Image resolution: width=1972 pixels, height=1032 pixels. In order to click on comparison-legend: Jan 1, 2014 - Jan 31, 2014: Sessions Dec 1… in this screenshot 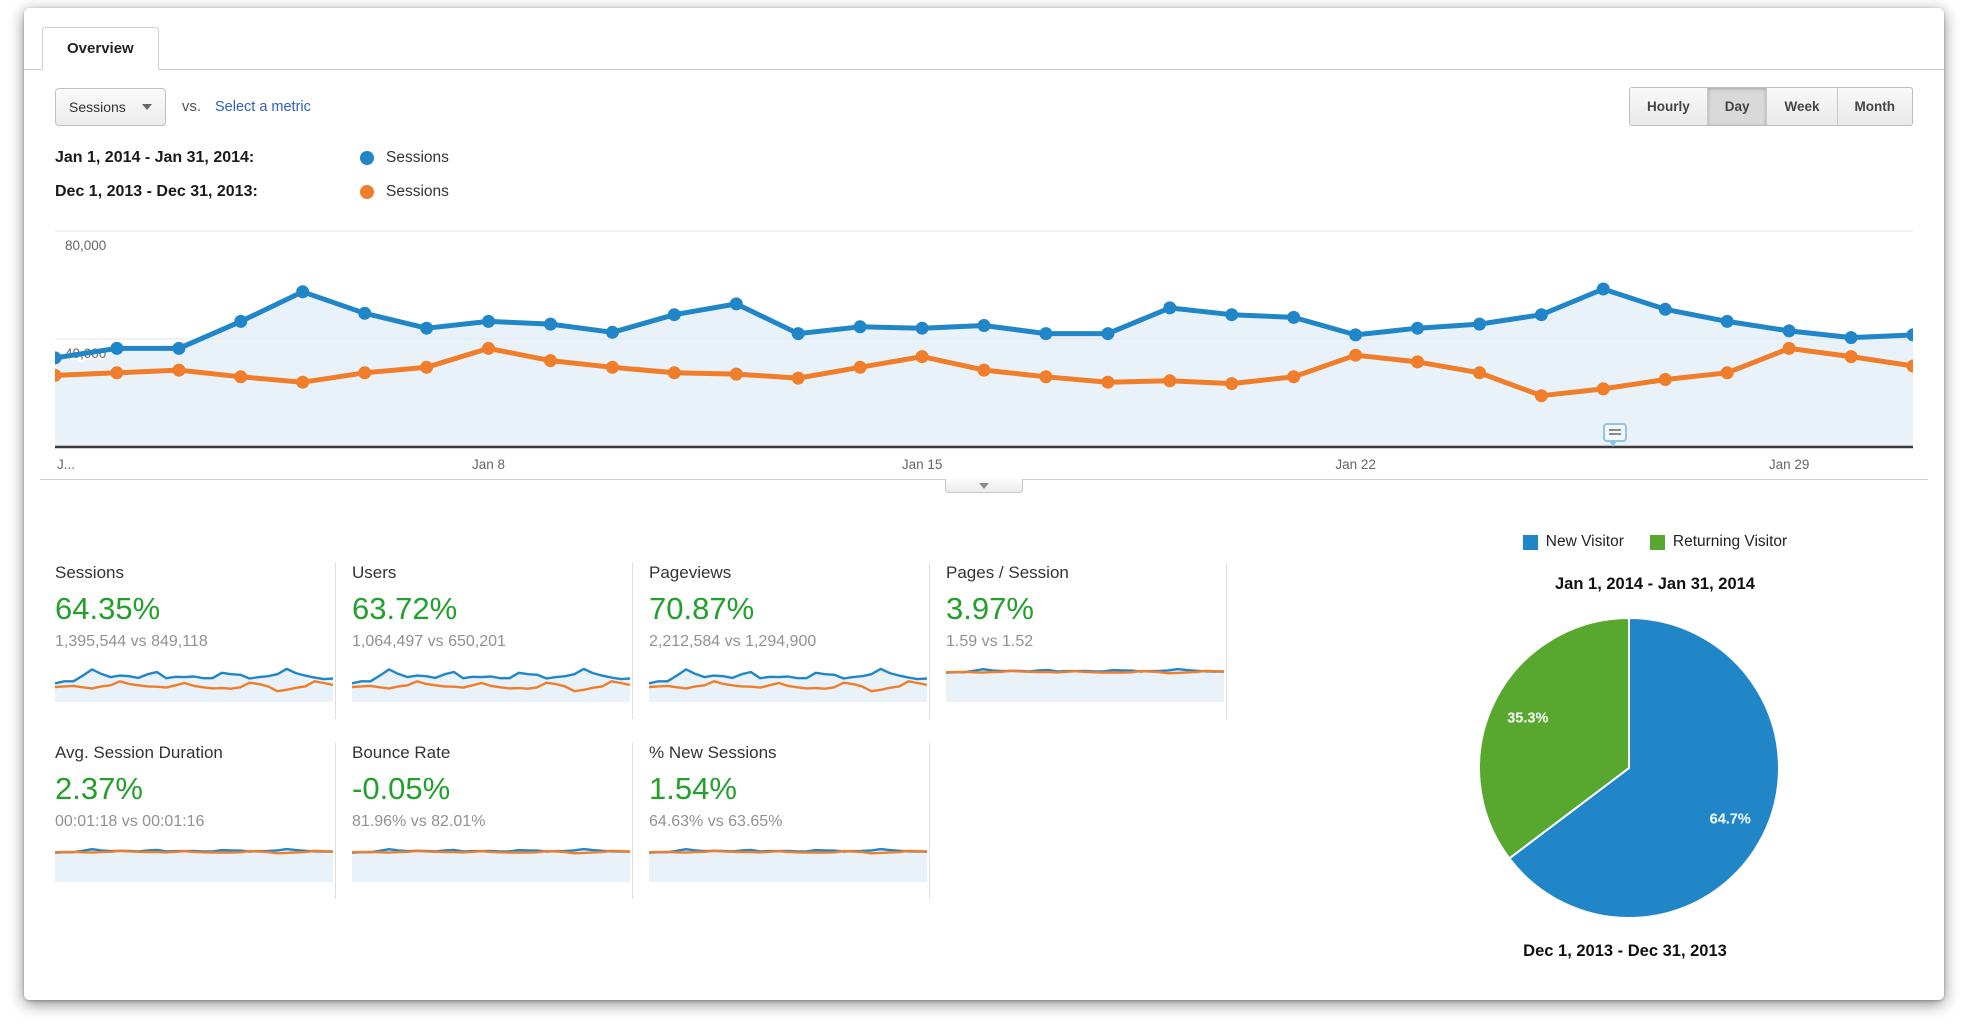, I will do `click(984, 175)`.